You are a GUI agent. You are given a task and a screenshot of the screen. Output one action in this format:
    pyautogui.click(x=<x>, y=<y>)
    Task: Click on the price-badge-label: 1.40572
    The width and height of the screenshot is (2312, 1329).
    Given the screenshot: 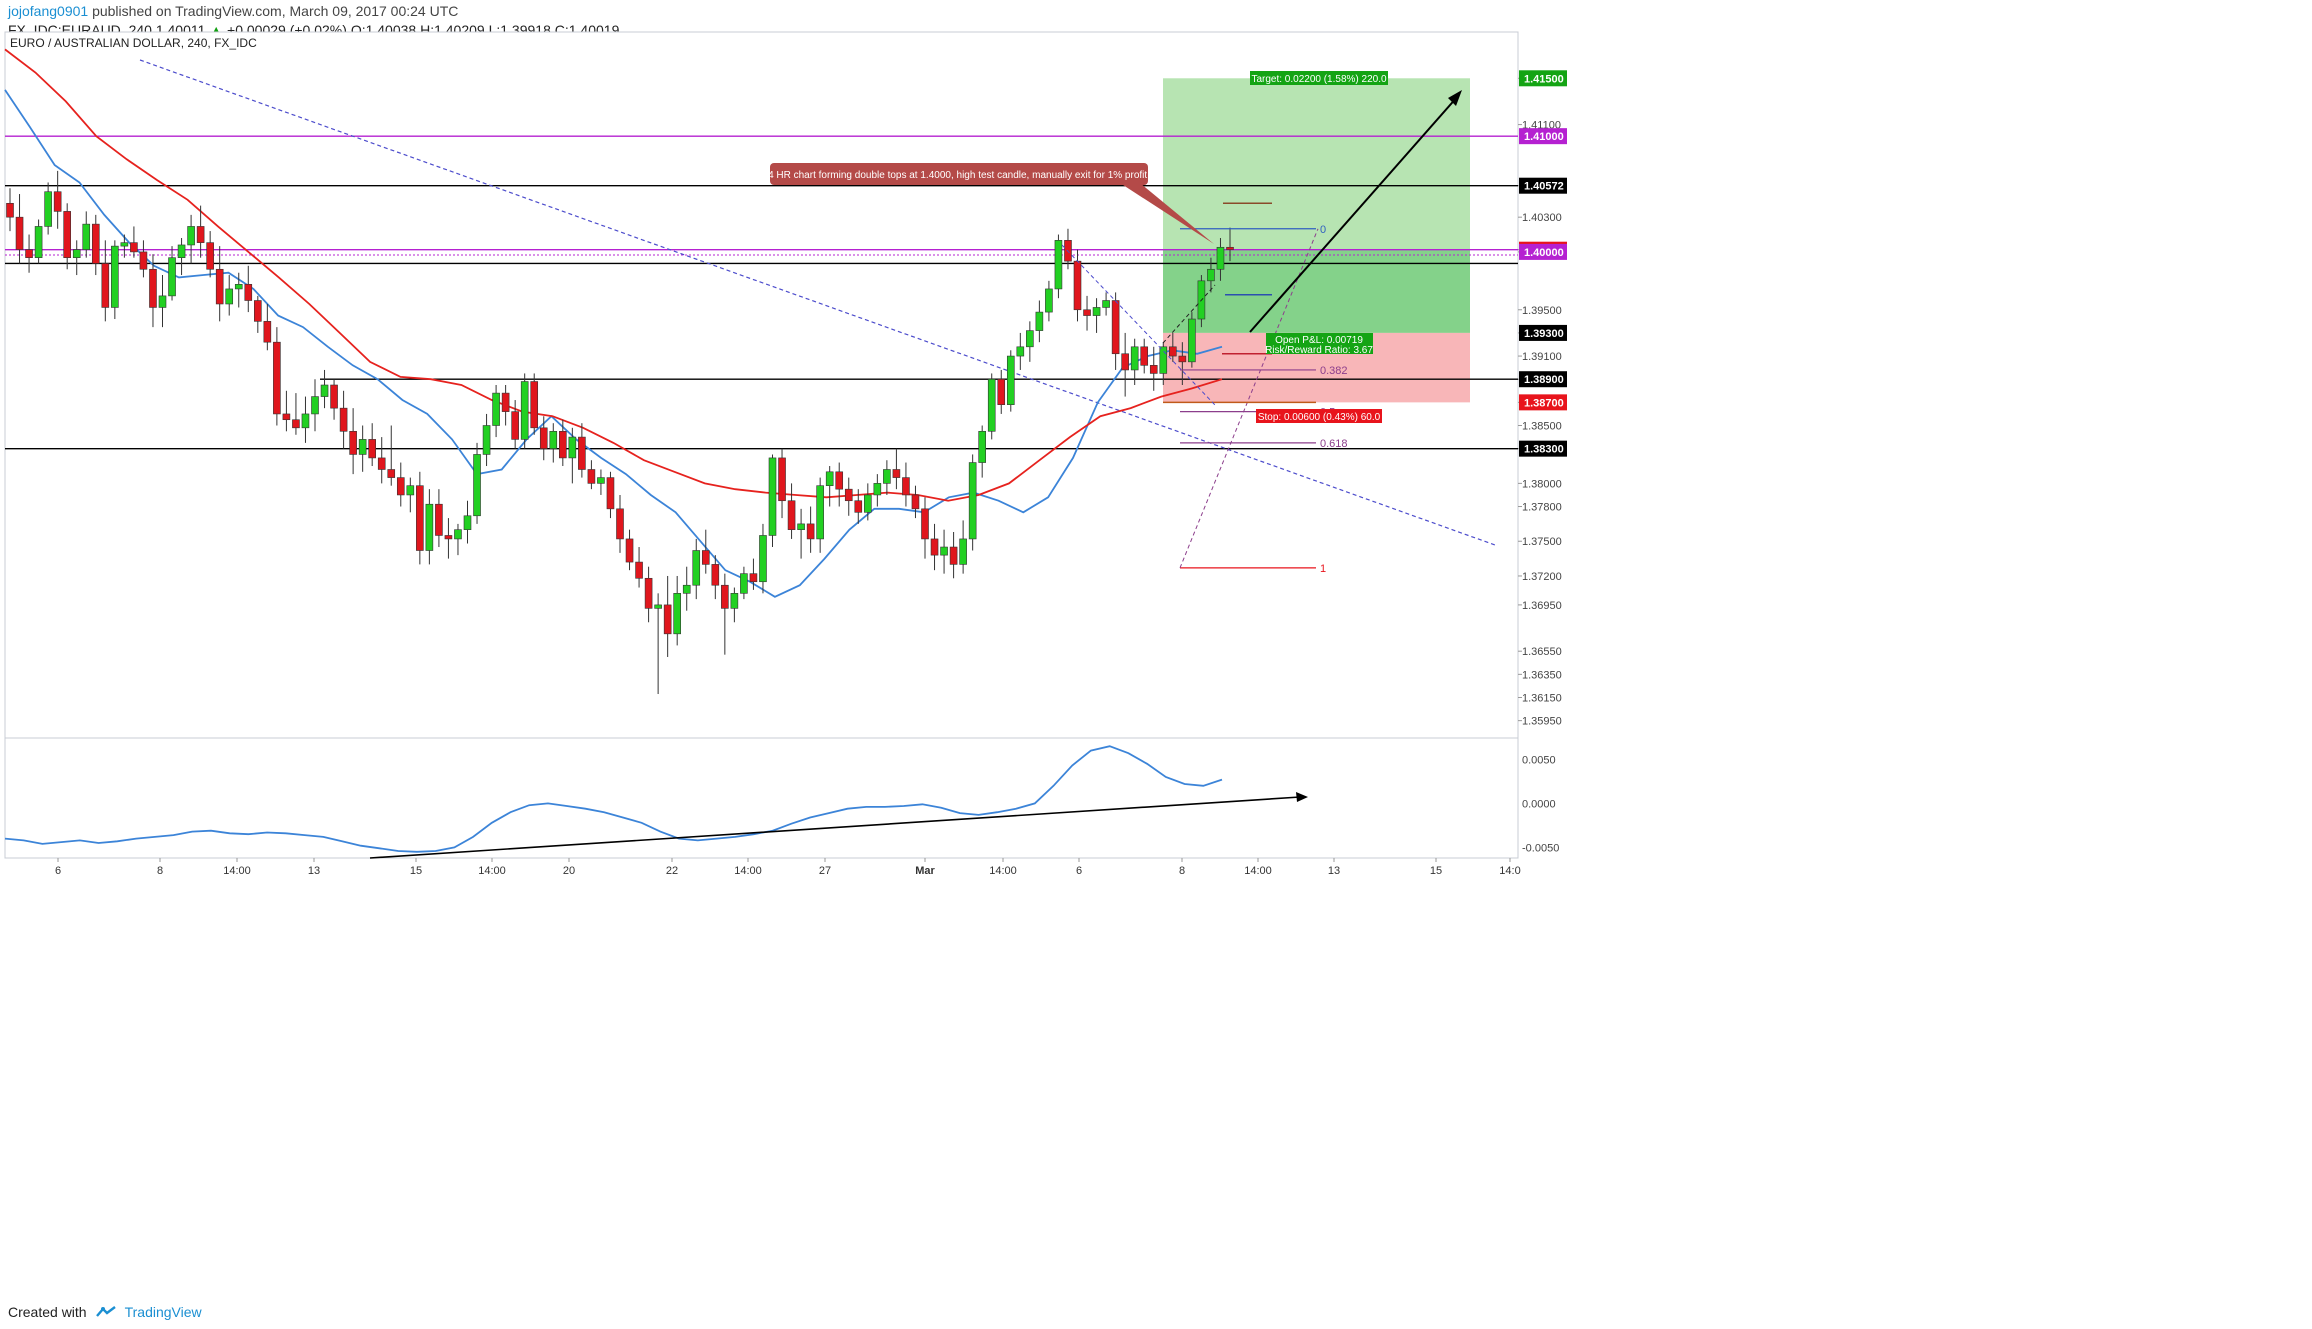 What is the action you would take?
    pyautogui.click(x=1544, y=187)
    